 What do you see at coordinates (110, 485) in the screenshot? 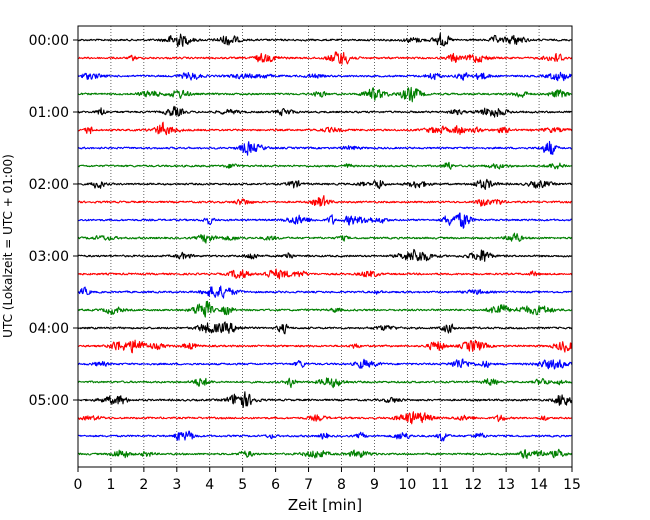
I see `x-tick-label: 1` at bounding box center [110, 485].